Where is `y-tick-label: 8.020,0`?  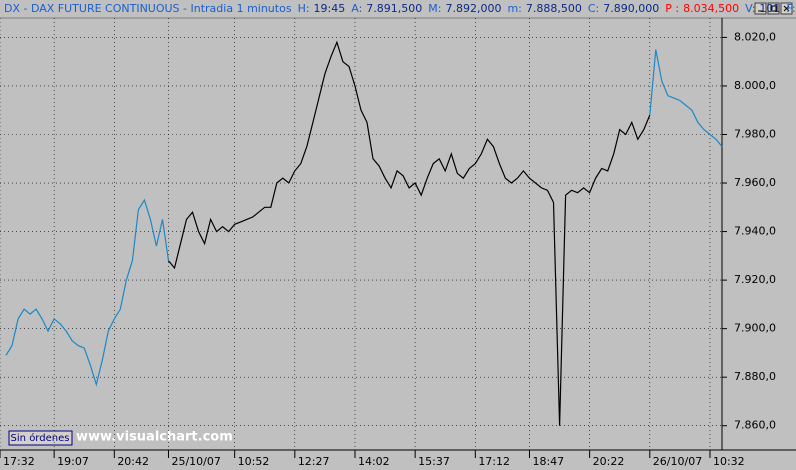
y-tick-label: 8.020,0 is located at coordinates (755, 36).